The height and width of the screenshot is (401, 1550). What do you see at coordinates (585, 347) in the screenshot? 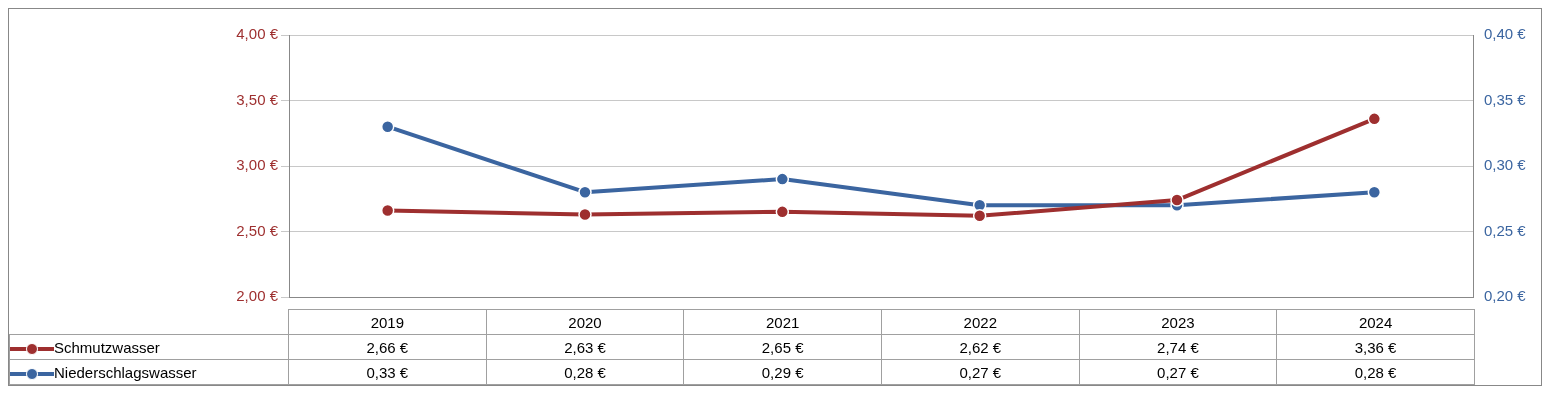
I see `data-label: 2,63 €` at bounding box center [585, 347].